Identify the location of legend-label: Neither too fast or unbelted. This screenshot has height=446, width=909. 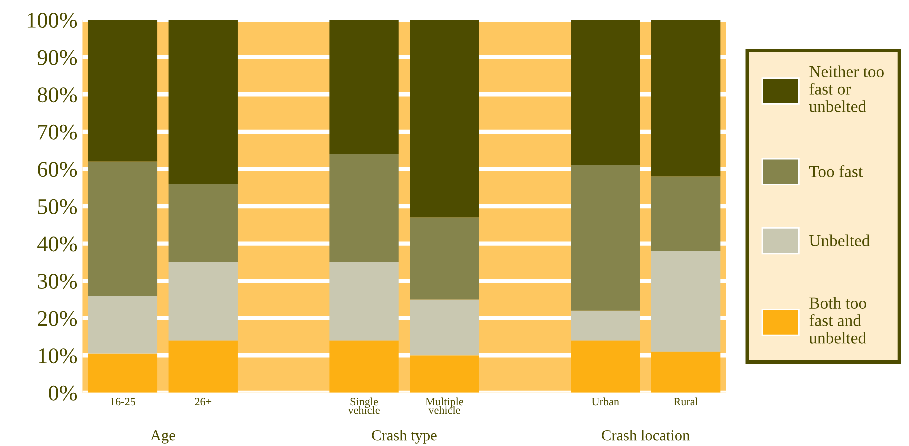
(846, 89).